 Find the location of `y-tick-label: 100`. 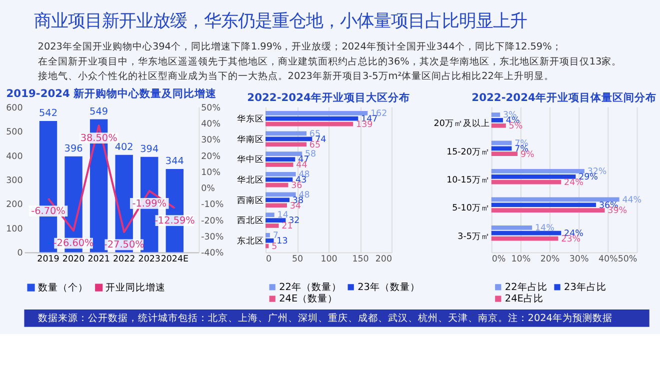

y-tick-label: 100 is located at coordinates (14, 229).